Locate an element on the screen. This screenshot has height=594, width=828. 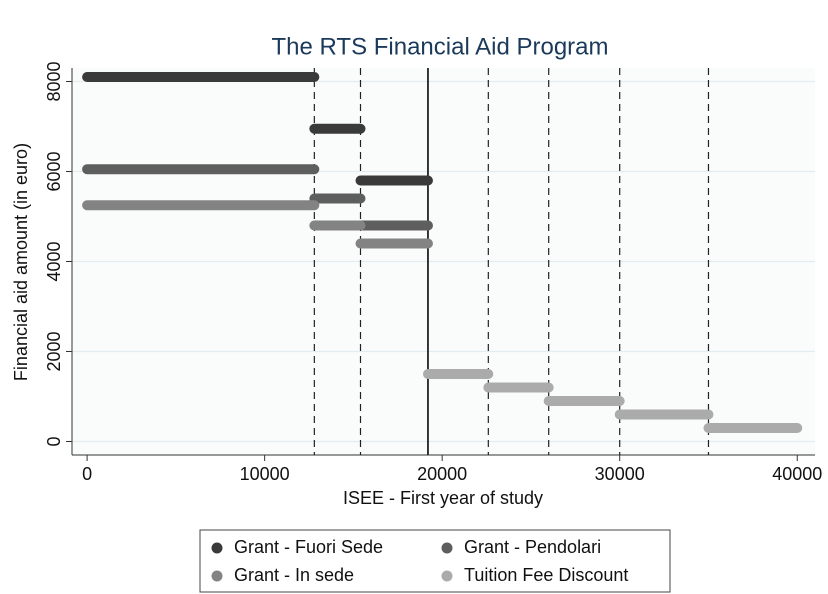
chart-title: The RTS Financial Aid Program is located at coordinates (439, 46).